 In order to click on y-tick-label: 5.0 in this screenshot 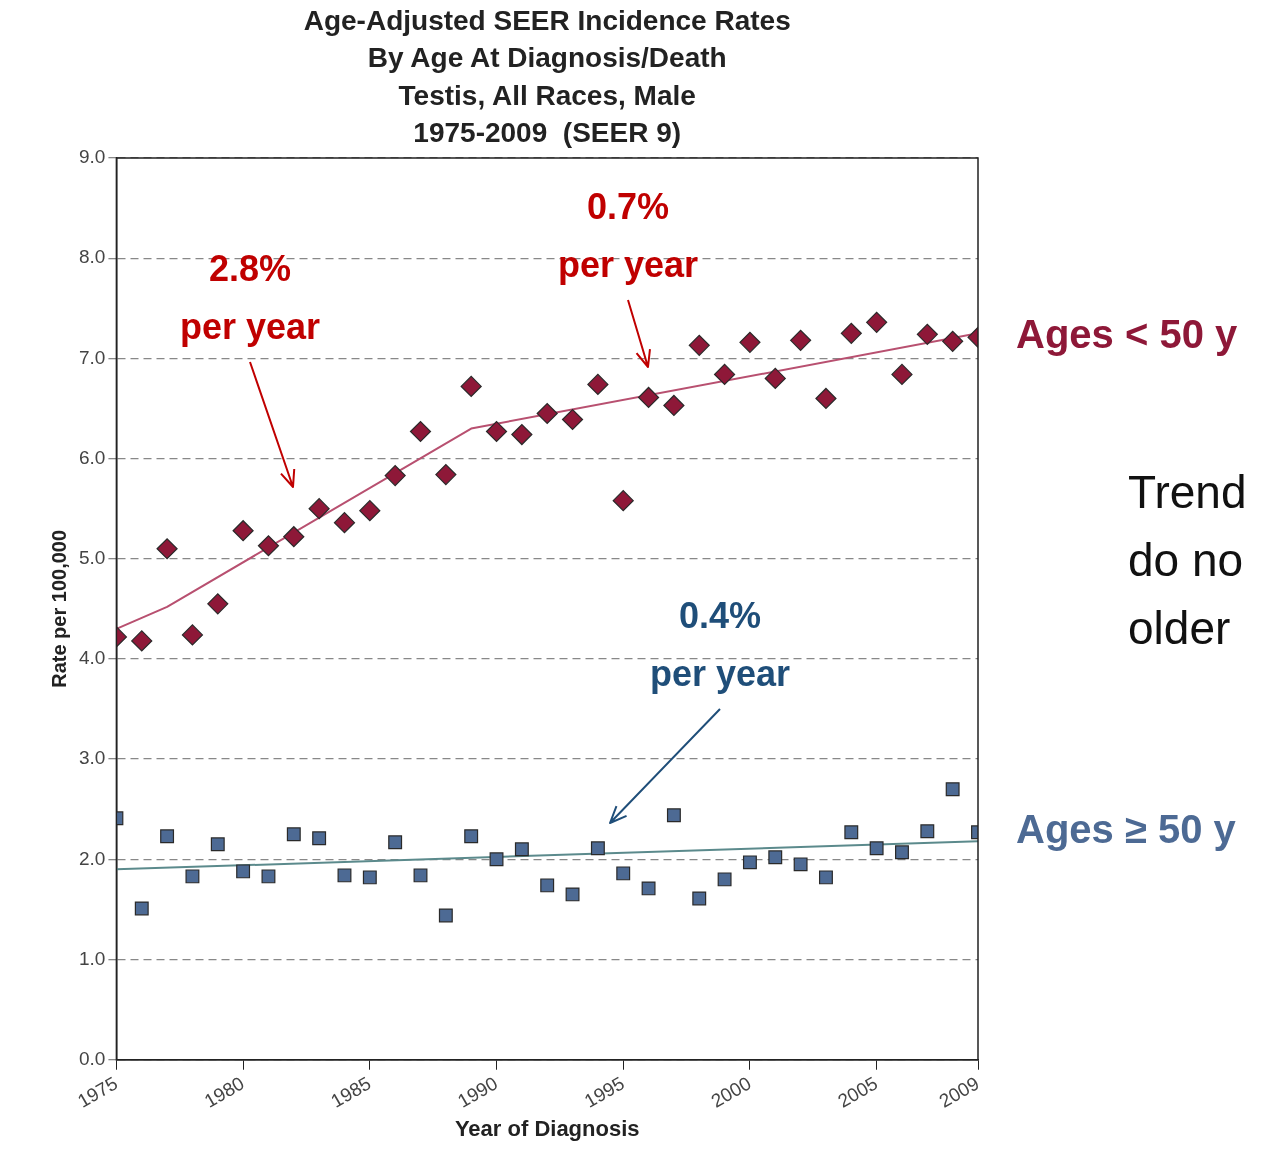, I will do `click(92, 557)`.